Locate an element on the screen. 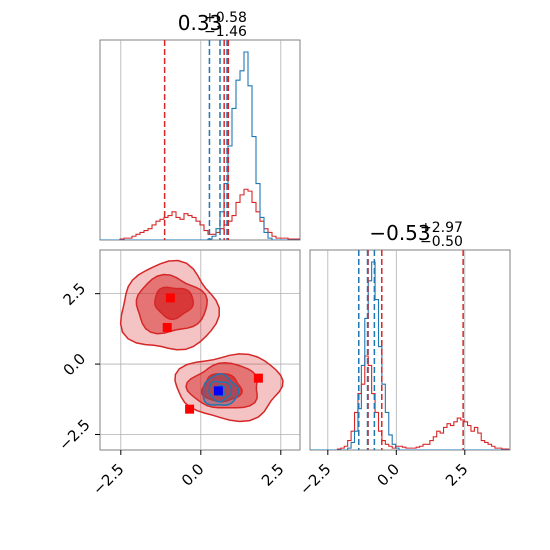  contour-series-group is located at coordinates (201, 341).